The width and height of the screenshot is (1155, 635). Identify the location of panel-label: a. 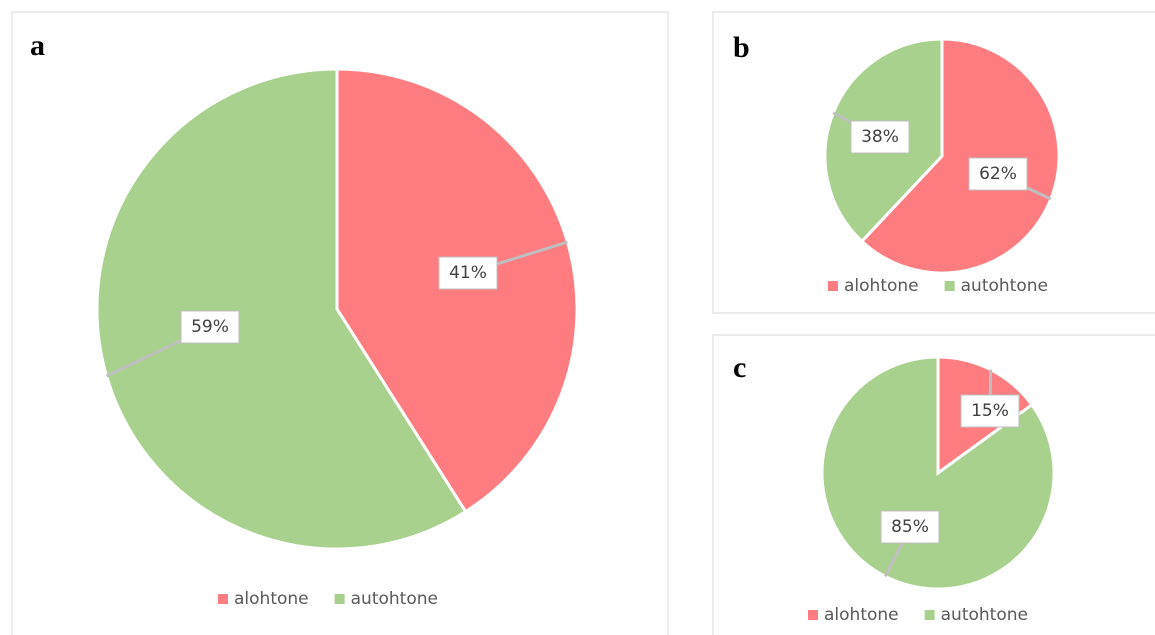
(37, 45).